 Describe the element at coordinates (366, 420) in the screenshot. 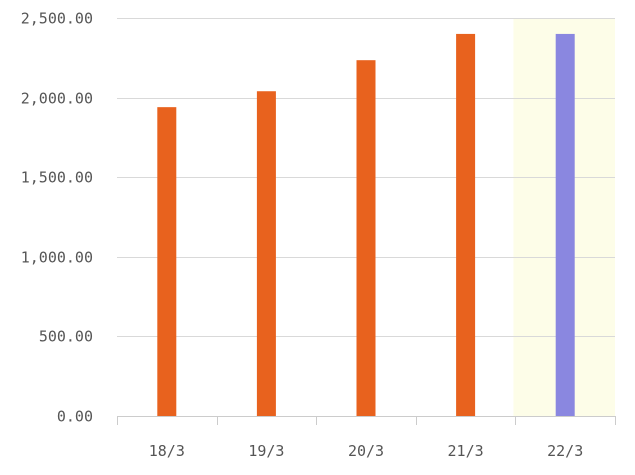

I see `axes` at that location.